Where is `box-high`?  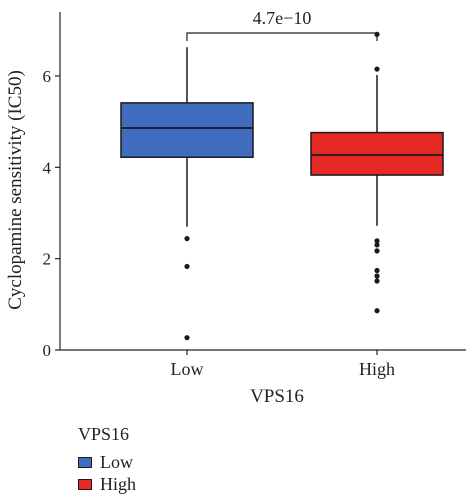
box-high is located at coordinates (377, 153).